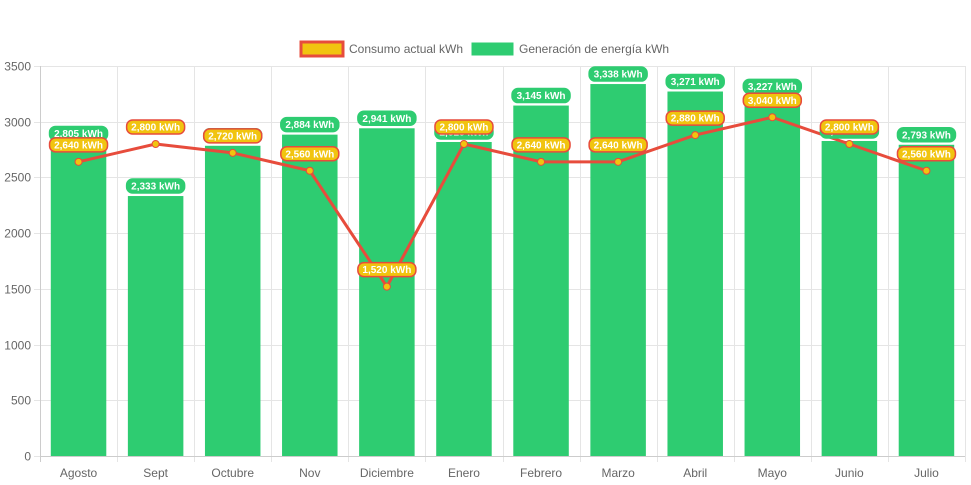  What do you see at coordinates (773, 473) in the screenshot?
I see `x-tick-label: Mayo` at bounding box center [773, 473].